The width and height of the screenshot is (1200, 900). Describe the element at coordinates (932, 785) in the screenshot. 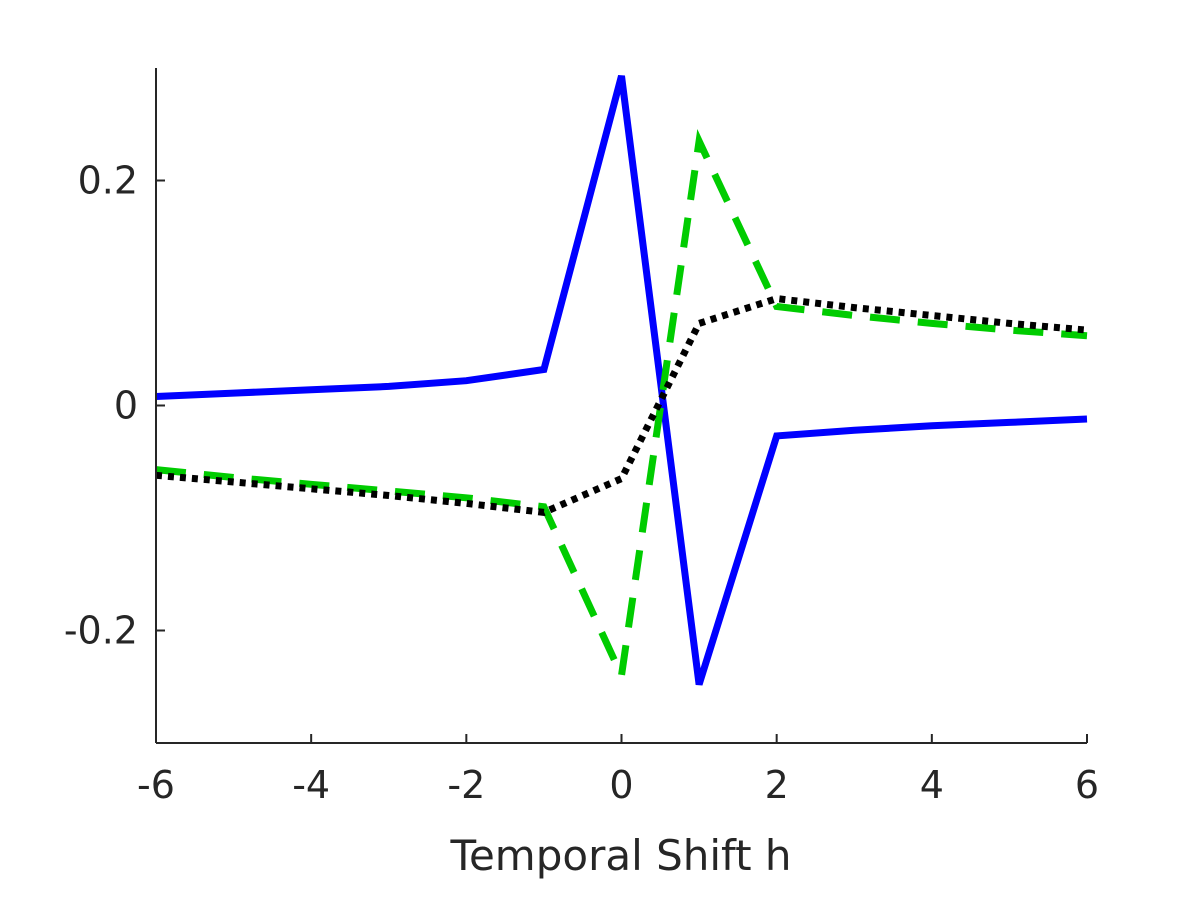

I see `x-tick-label: 4` at that location.